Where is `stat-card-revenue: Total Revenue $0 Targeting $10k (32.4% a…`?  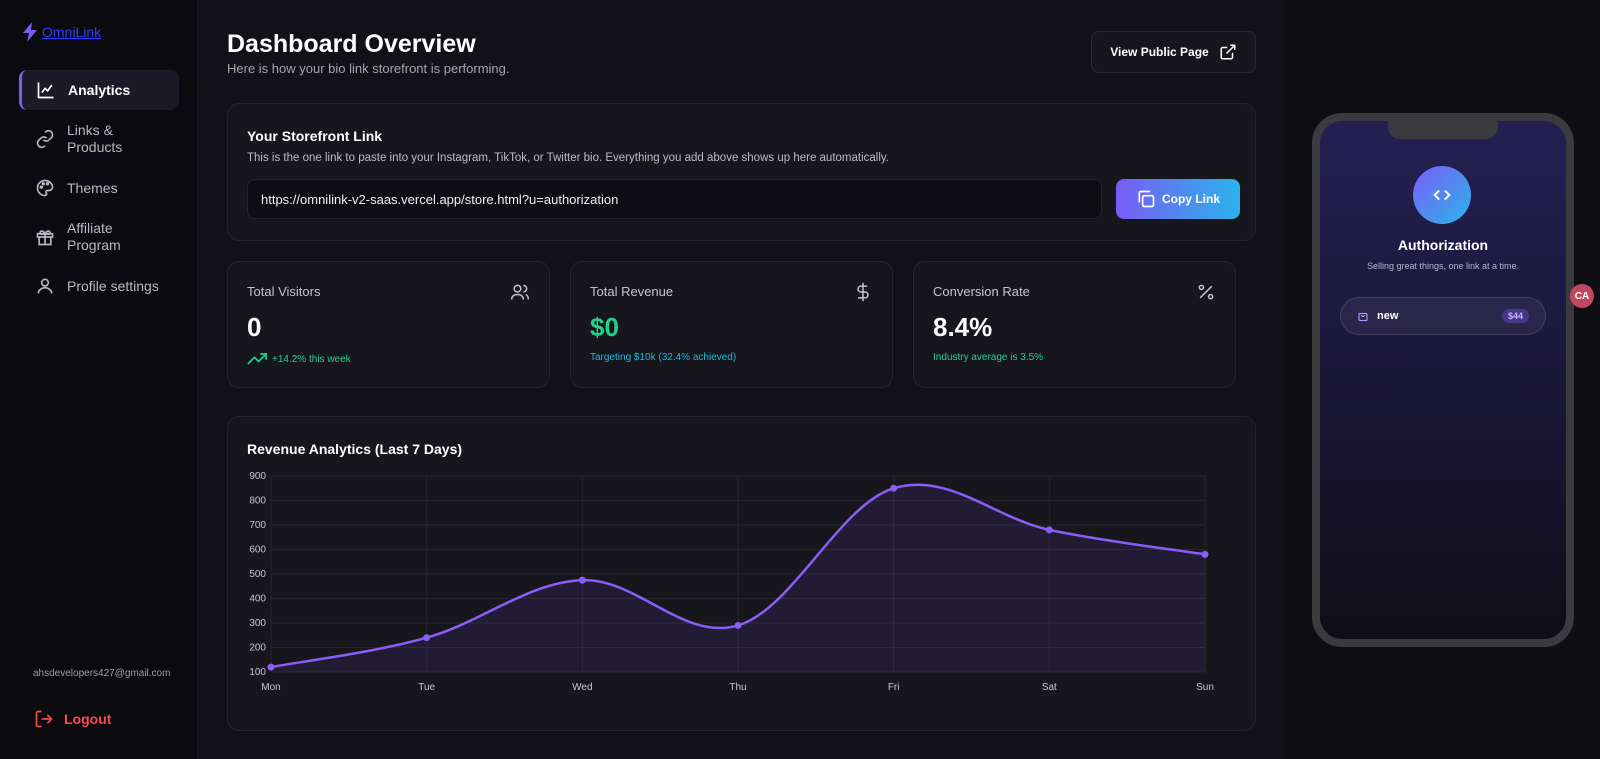
stat-card-revenue: Total Revenue $0 Targeting $10k (32.4% a… is located at coordinates (731, 324).